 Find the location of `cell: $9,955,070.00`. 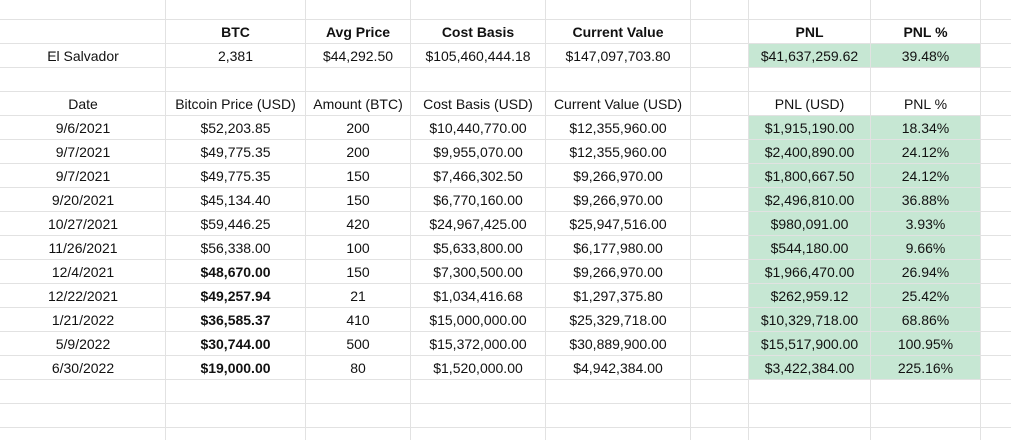

cell: $9,955,070.00 is located at coordinates (478, 152).